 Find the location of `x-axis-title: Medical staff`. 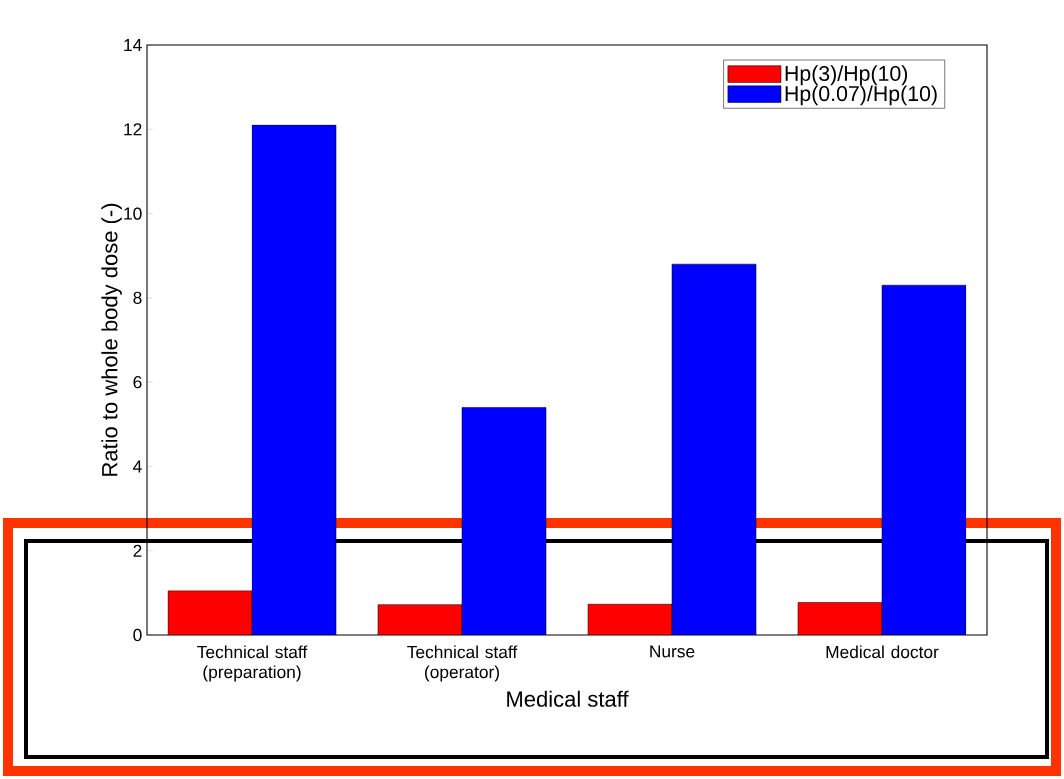

x-axis-title: Medical staff is located at coordinates (568, 698).